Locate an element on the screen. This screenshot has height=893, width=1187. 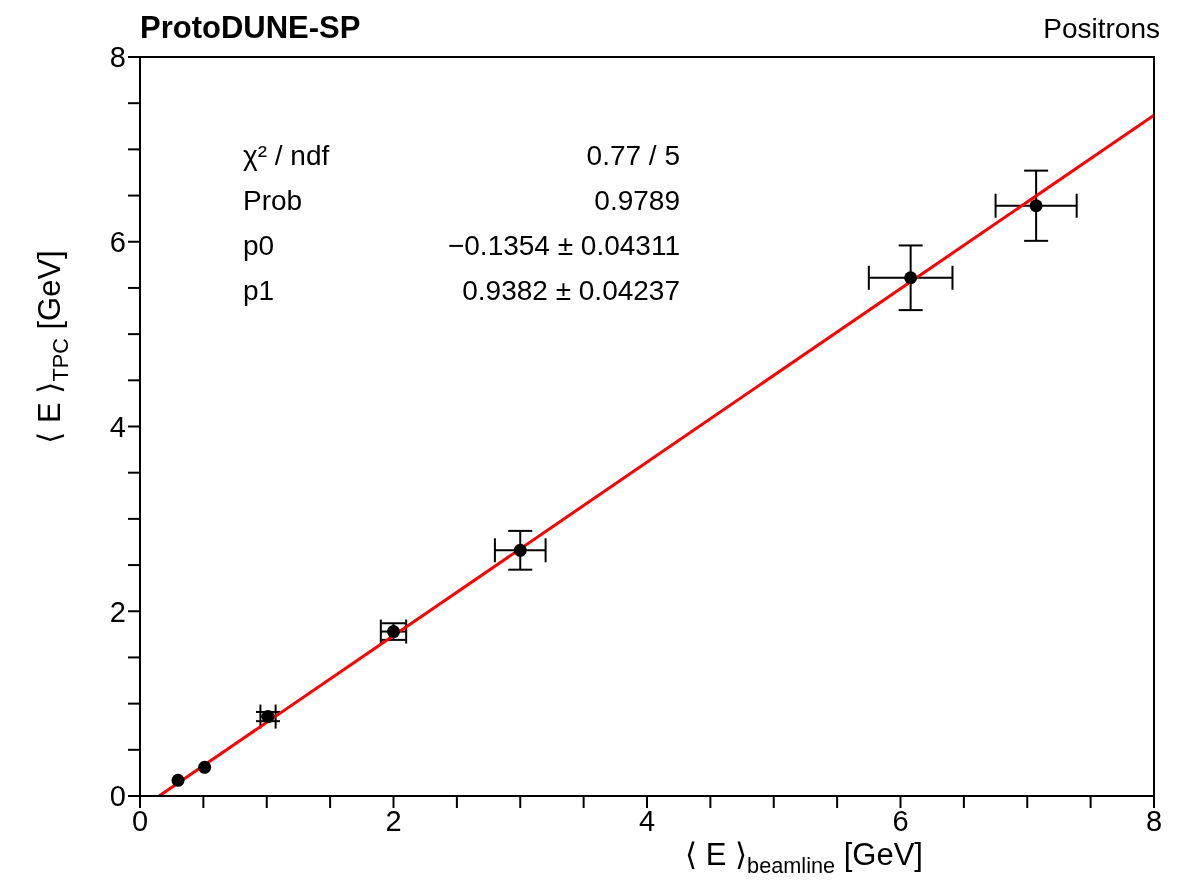
x-tick-label: 2 is located at coordinates (393, 820).